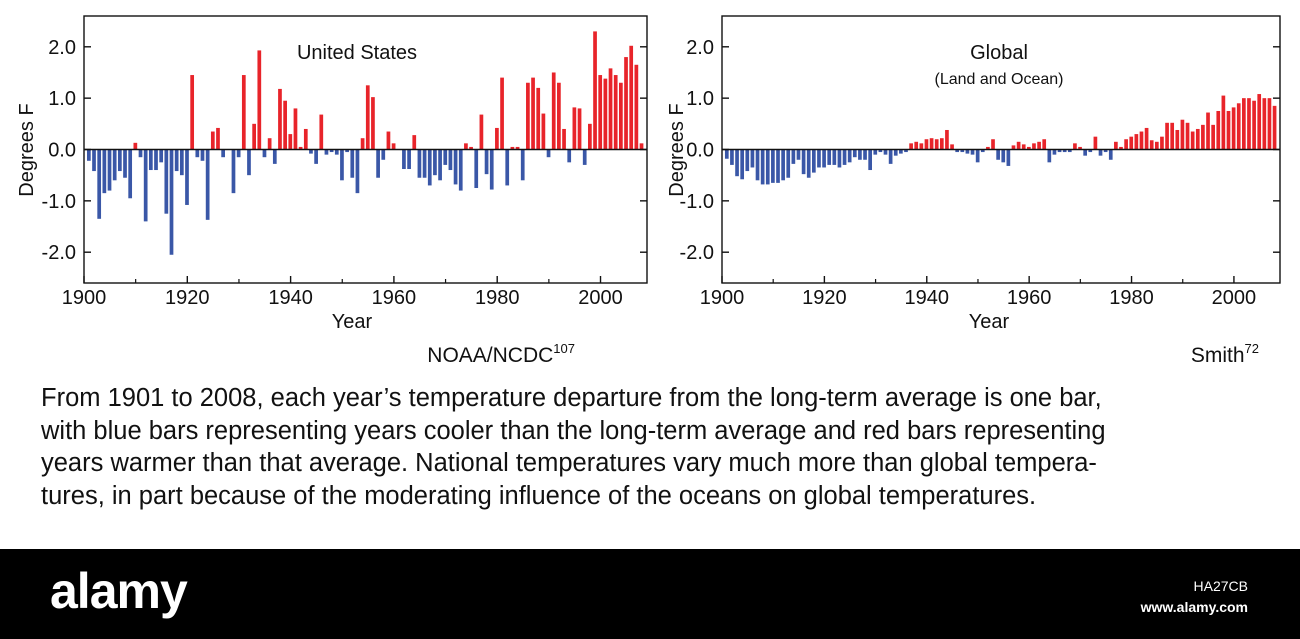  I want to click on bar-1908, so click(125, 163).